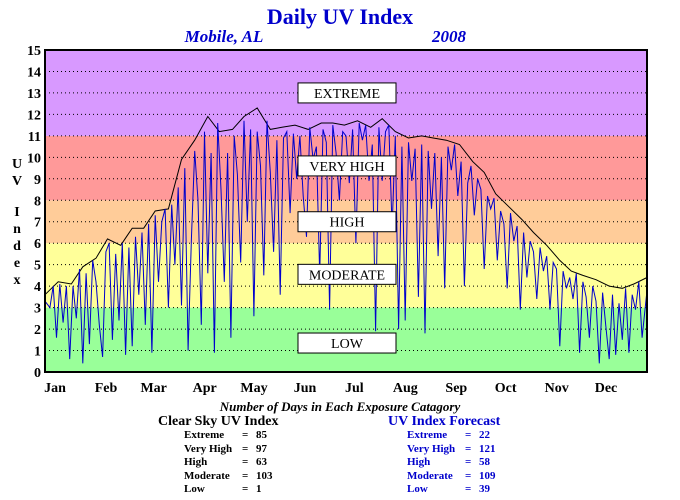  I want to click on clear-sky-stat-row-label: High, so click(196, 462).